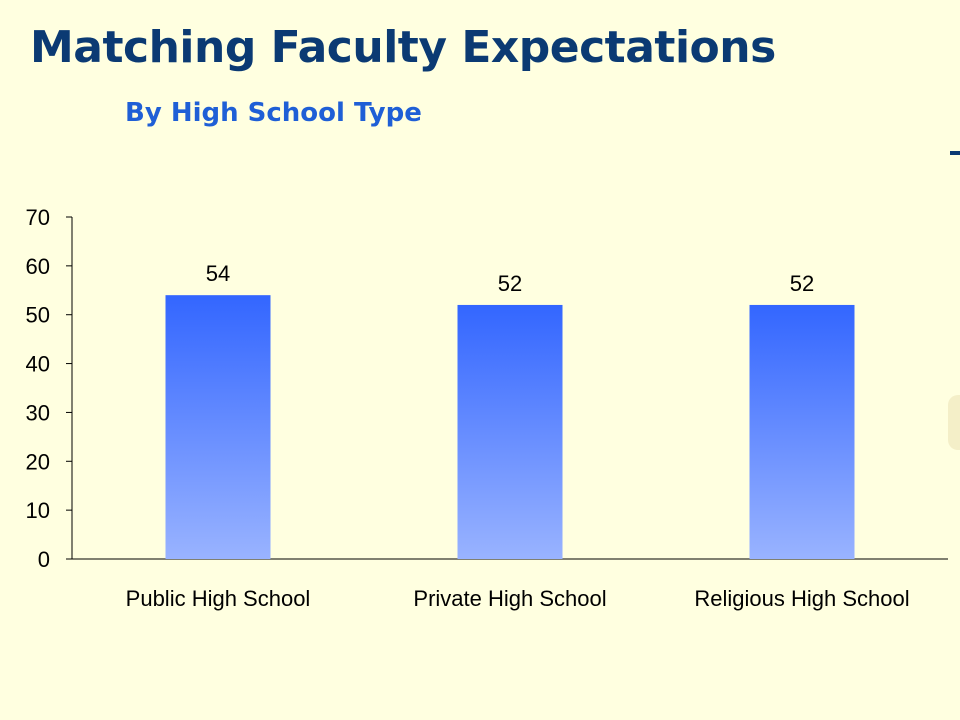 This screenshot has height=720, width=960. I want to click on y-tick-label: 70, so click(38, 217).